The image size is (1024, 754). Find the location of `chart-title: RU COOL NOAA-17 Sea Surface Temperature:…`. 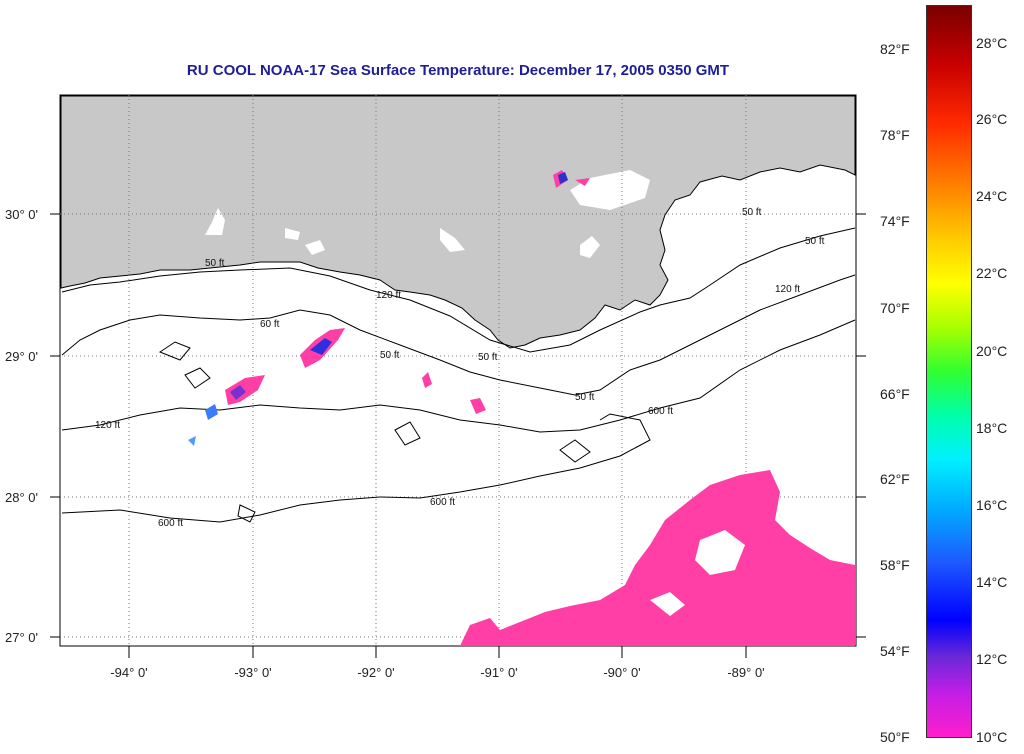

chart-title: RU COOL NOAA-17 Sea Surface Temperature:… is located at coordinates (458, 70).